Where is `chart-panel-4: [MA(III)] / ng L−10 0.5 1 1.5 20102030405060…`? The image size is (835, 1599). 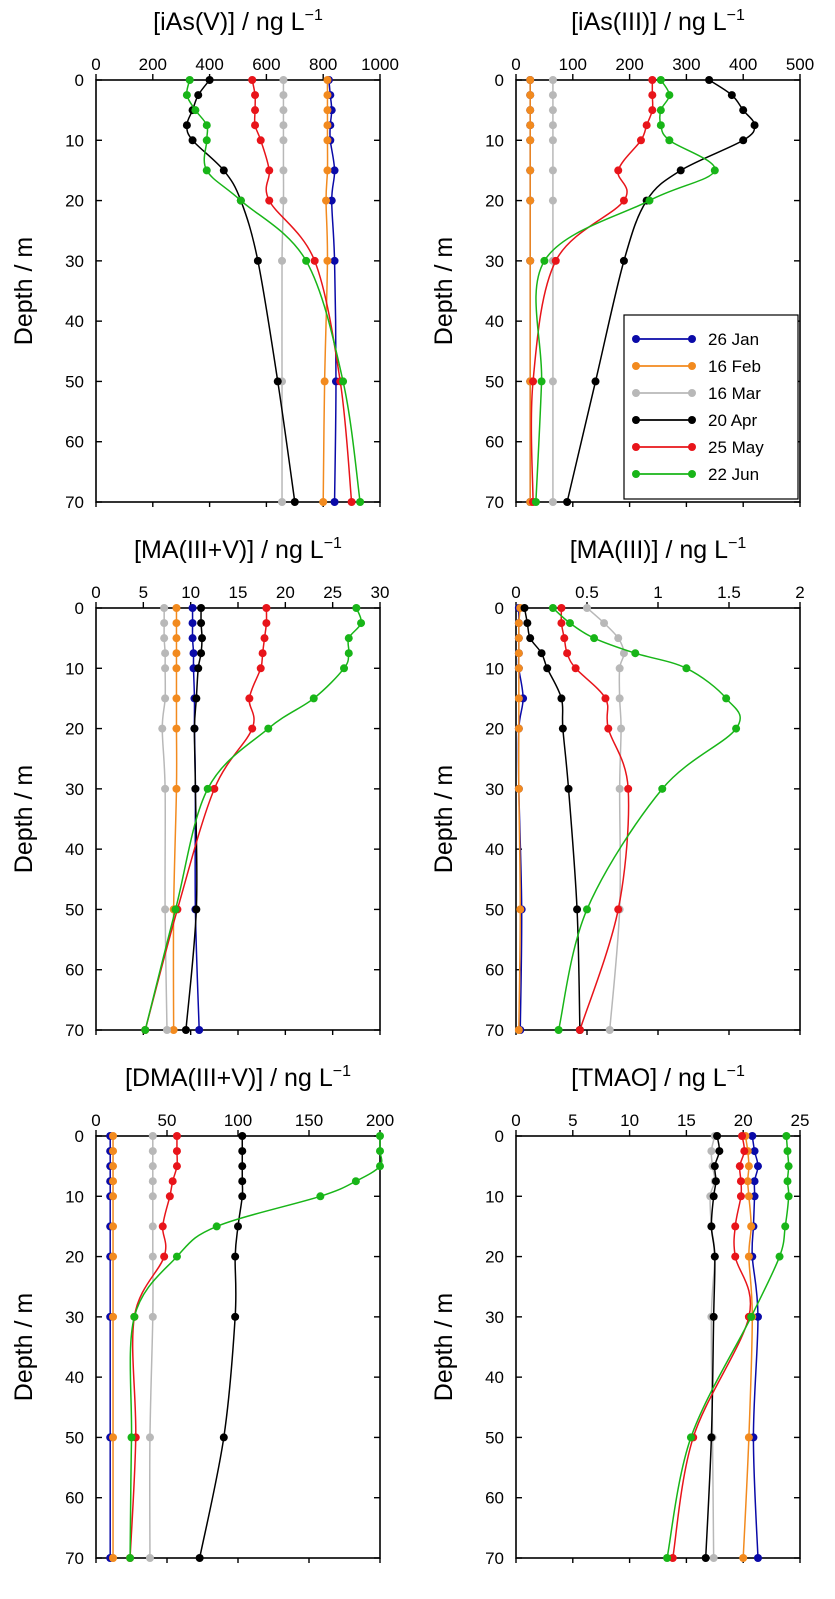 chart-panel-4: [MA(III)] / ng L−10 0.5 1 1.5 20102030405060… is located at coordinates (617, 787).